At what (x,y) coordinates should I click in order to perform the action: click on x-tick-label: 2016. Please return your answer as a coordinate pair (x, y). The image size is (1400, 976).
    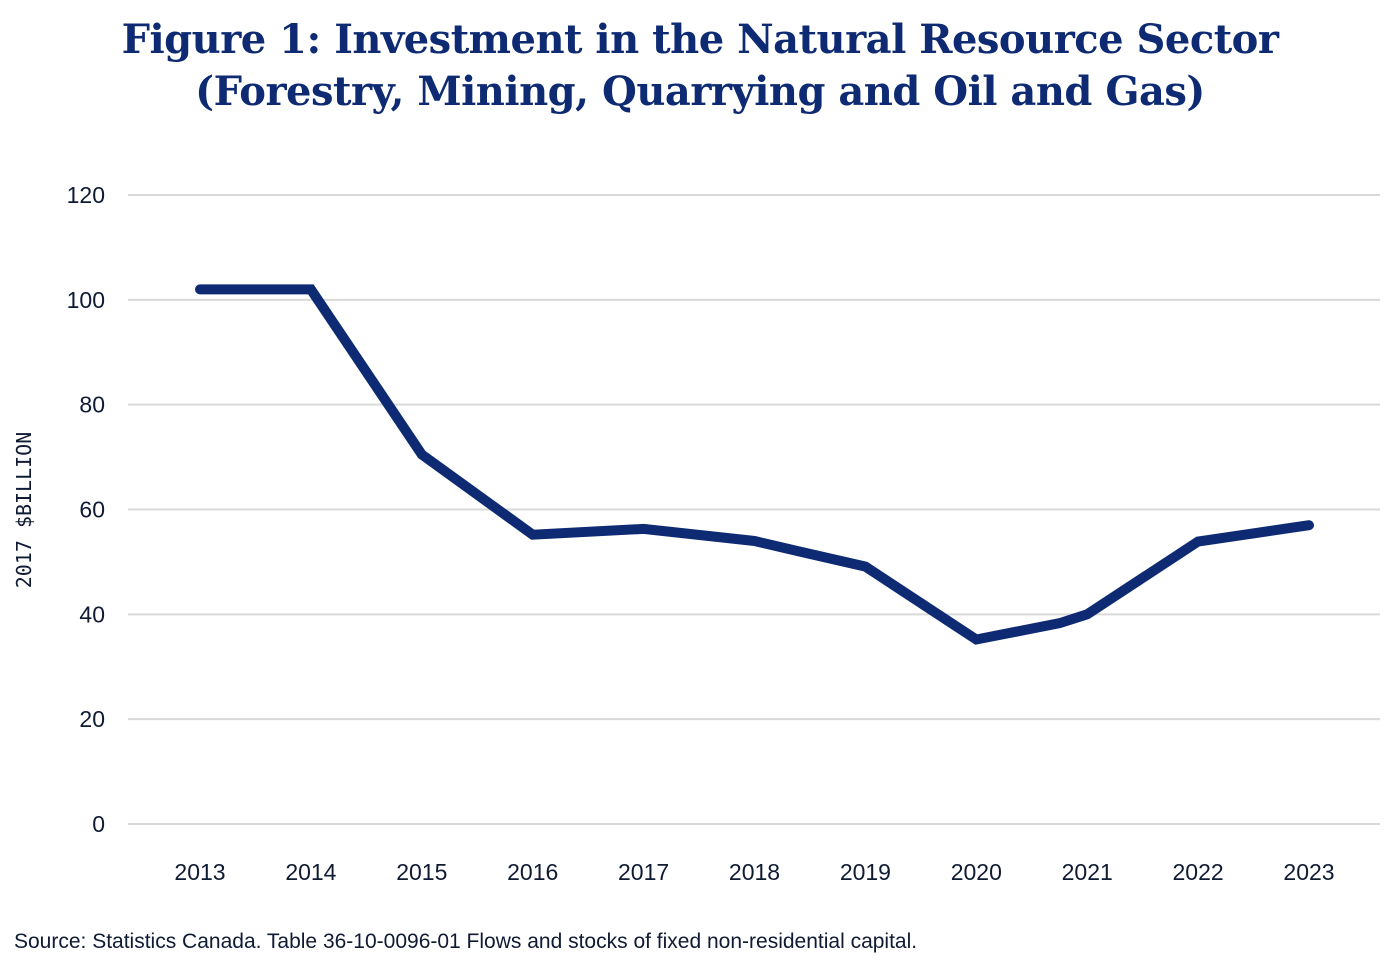
    Looking at the image, I should click on (532, 872).